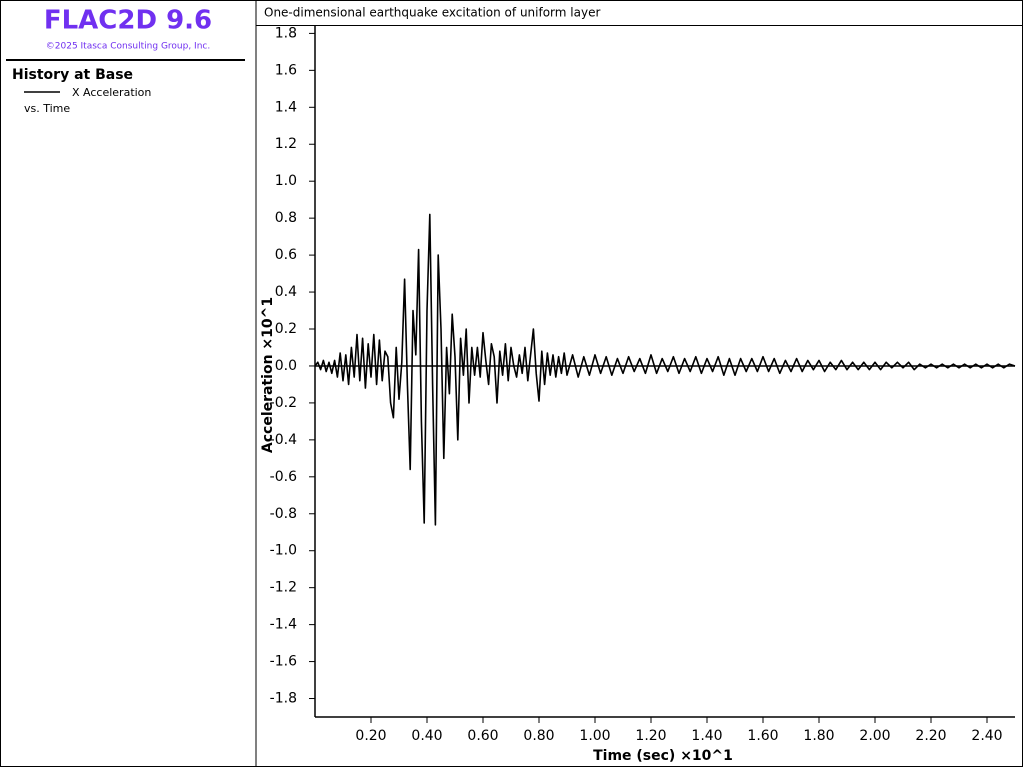 The width and height of the screenshot is (1024, 768). Describe the element at coordinates (874, 736) in the screenshot. I see `x-tick-label: 2.00` at that location.